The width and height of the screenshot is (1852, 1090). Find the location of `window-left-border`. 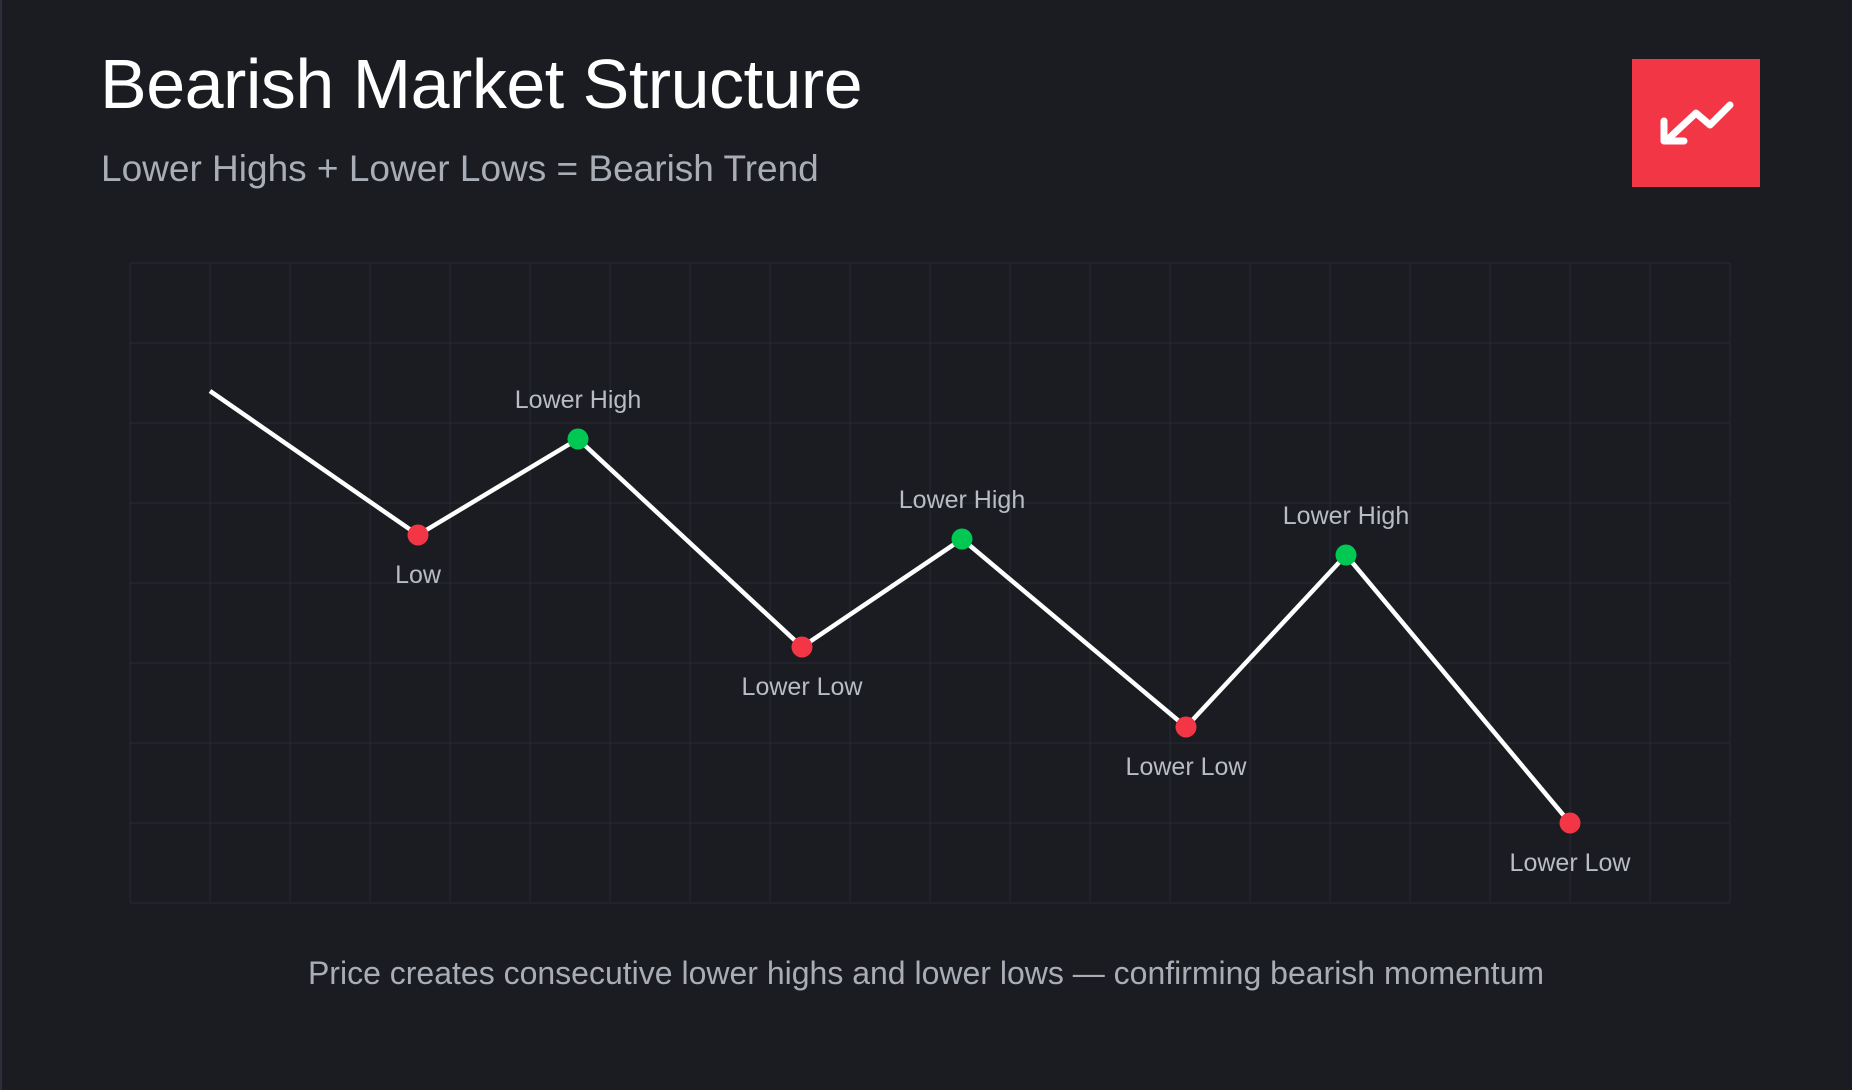

window-left-border is located at coordinates (1, 545).